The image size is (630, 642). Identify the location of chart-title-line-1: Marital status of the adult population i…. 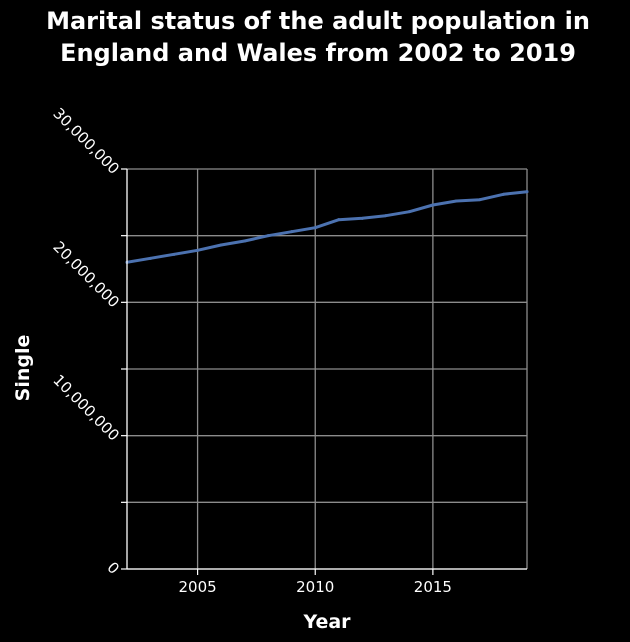
(318, 21).